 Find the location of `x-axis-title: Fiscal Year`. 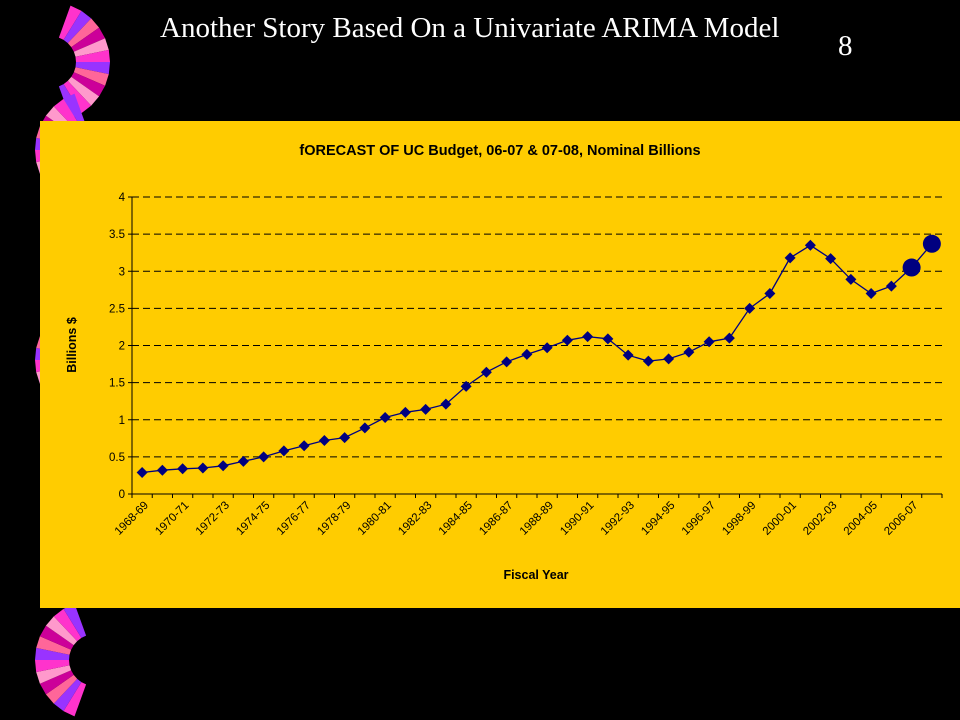

x-axis-title: Fiscal Year is located at coordinates (535, 575).